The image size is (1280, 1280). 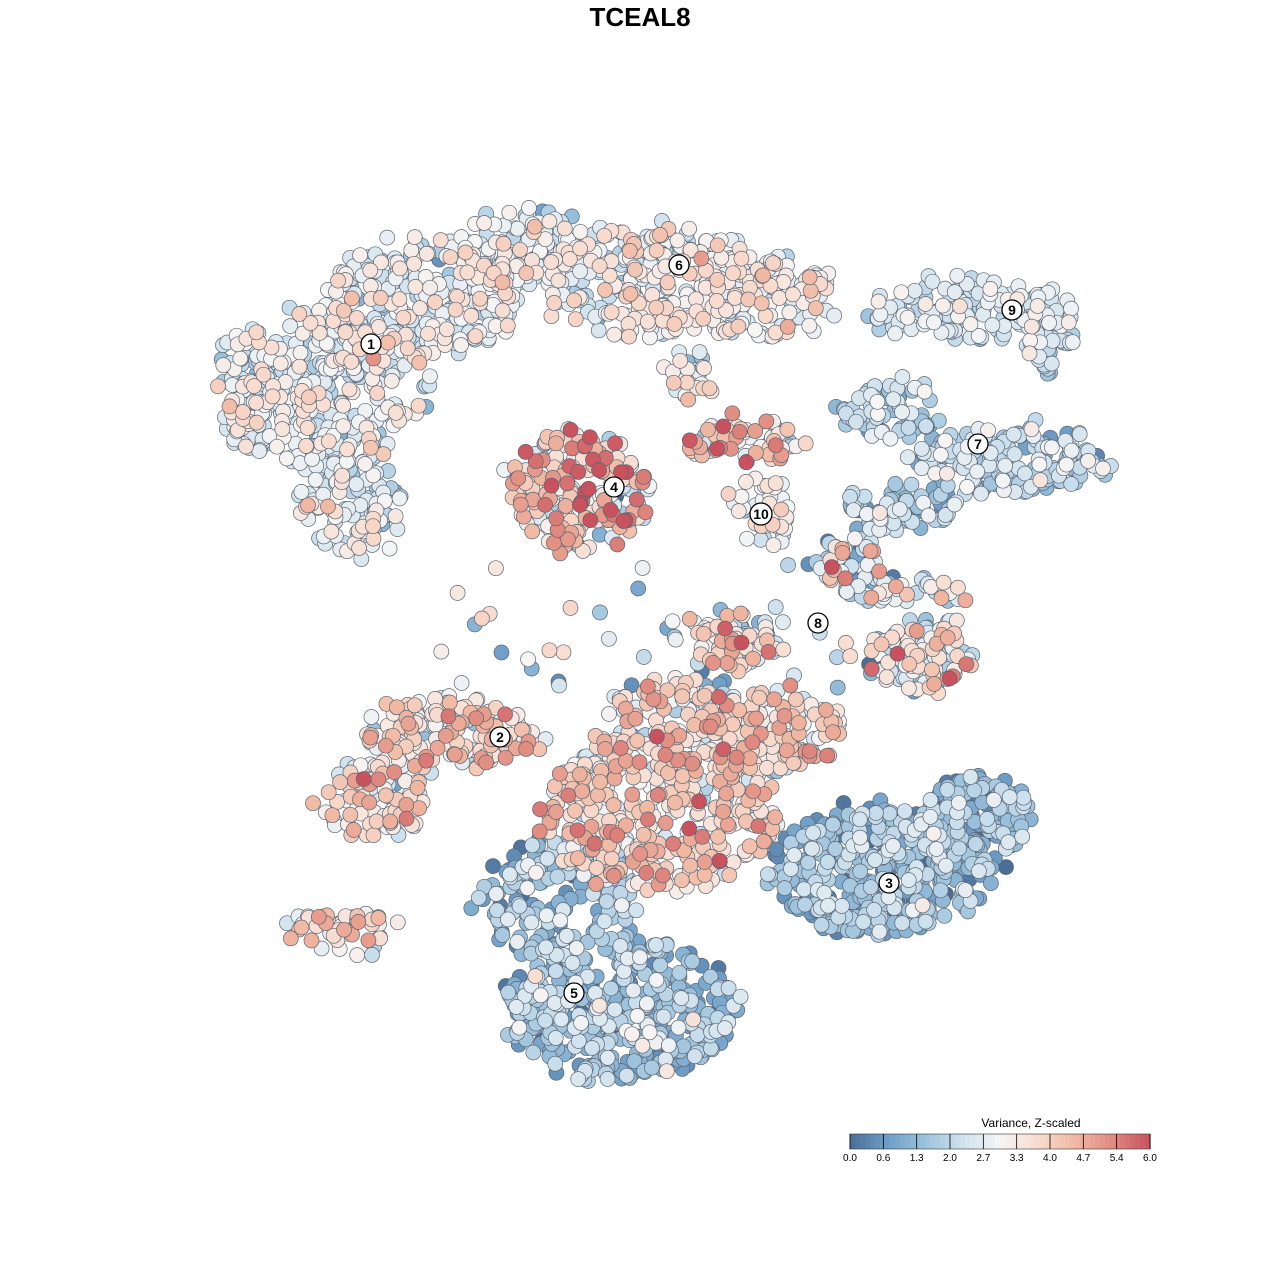 What do you see at coordinates (761, 514) in the screenshot?
I see `cluster-label-10: 10` at bounding box center [761, 514].